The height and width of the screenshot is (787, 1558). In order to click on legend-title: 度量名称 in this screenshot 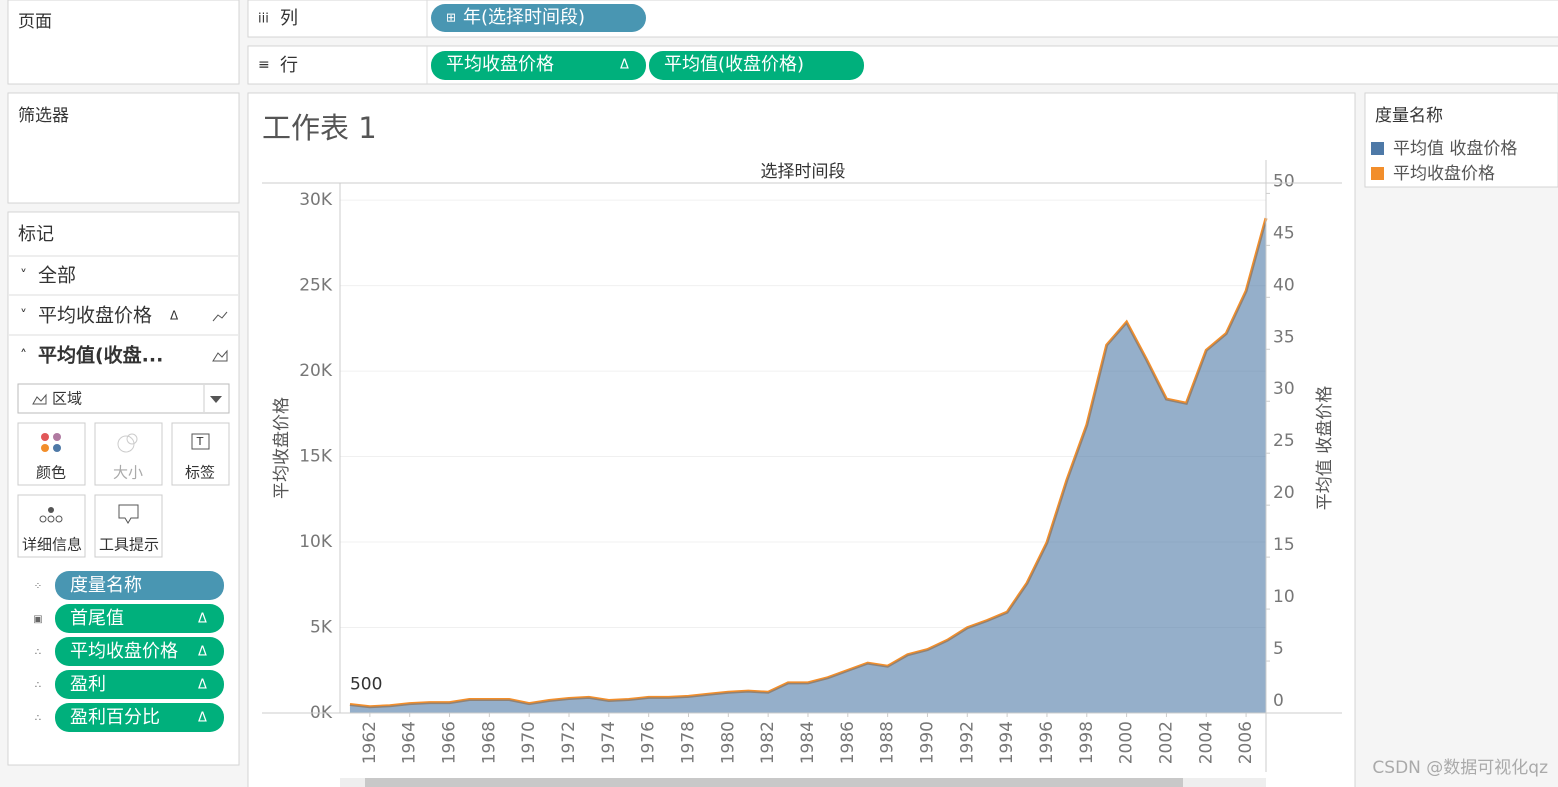, I will do `click(1409, 116)`.